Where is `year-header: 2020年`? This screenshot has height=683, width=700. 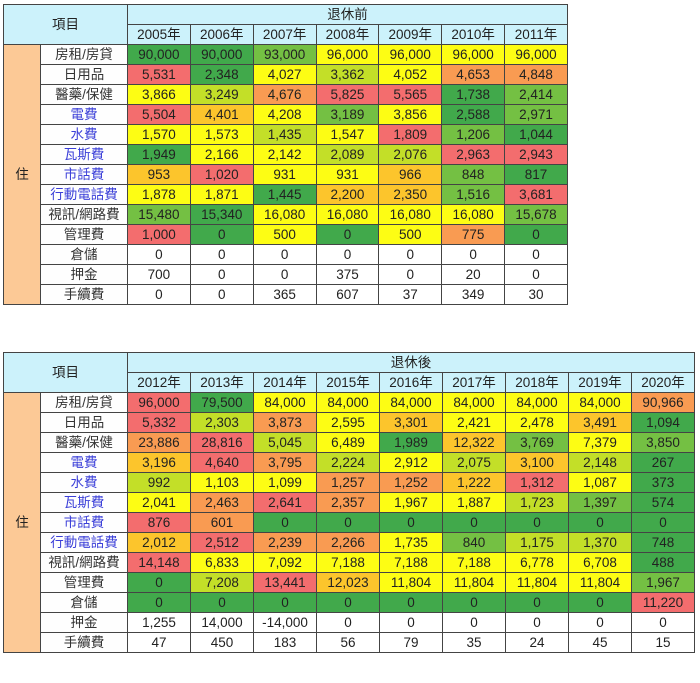 year-header: 2020年 is located at coordinates (663, 382).